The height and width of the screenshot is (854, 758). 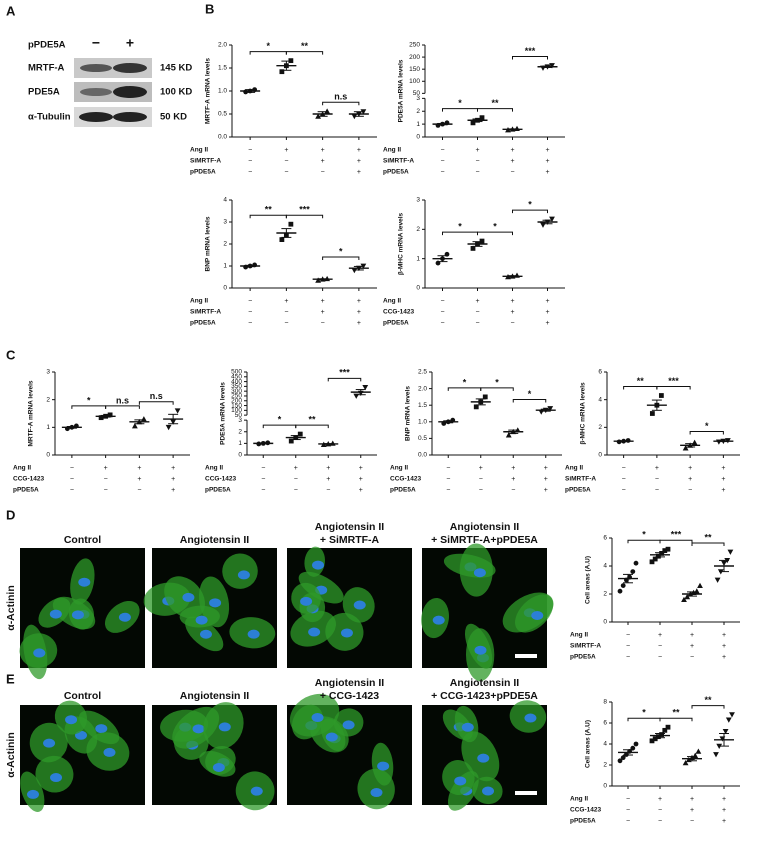 I want to click on y-tick-label: 350, so click(x=236, y=386).